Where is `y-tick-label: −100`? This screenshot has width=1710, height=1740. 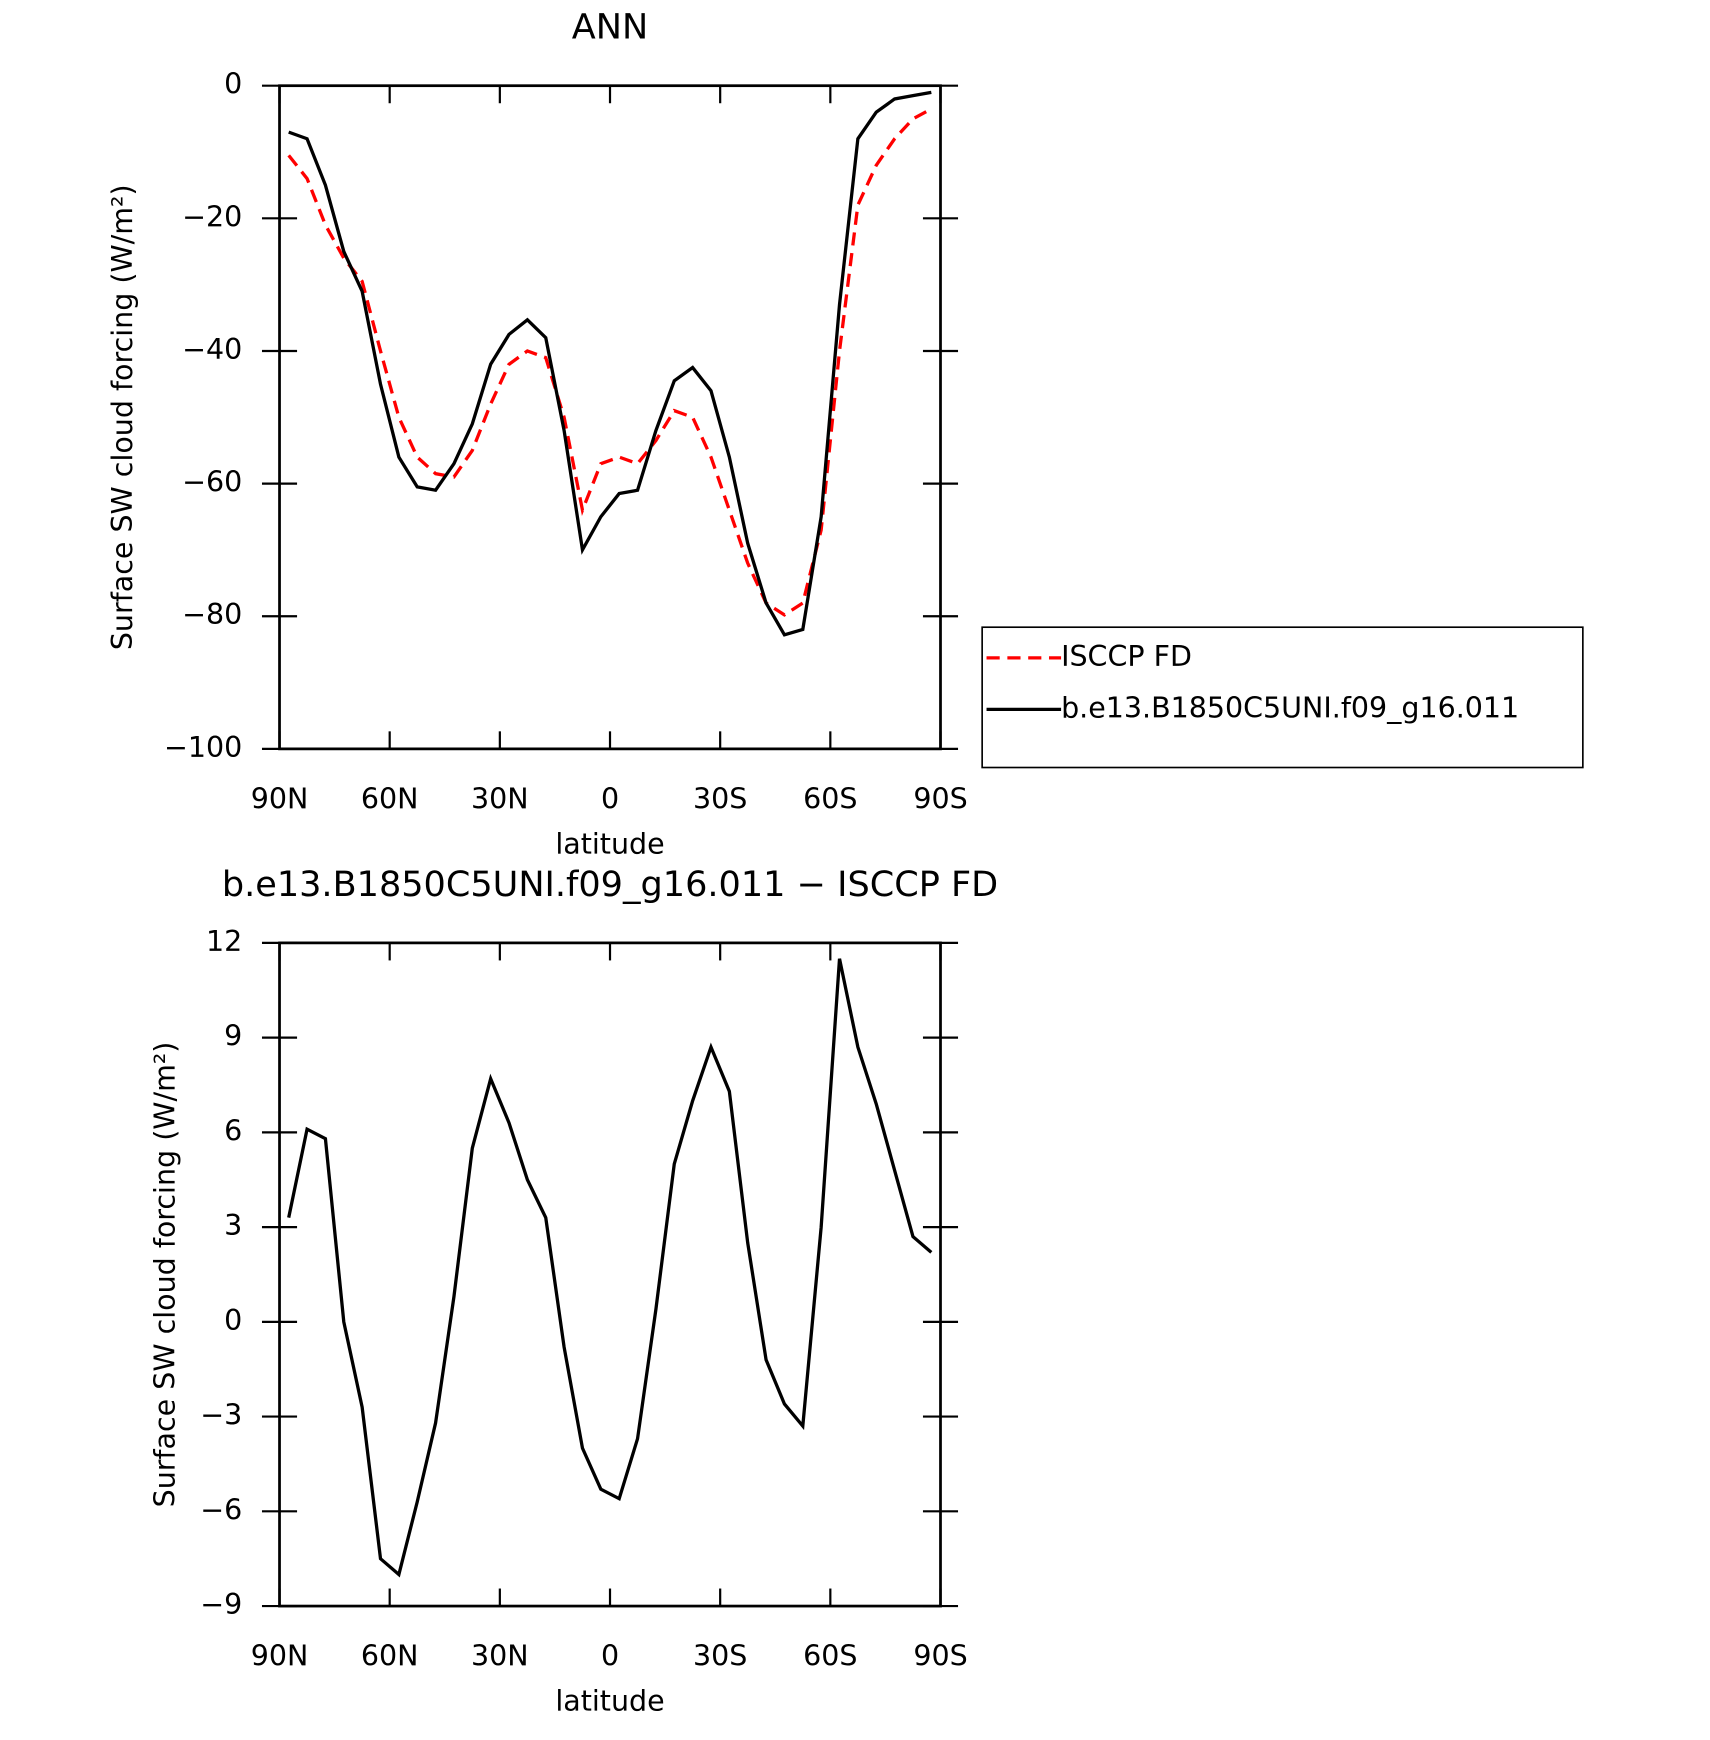 y-tick-label: −100 is located at coordinates (203, 747).